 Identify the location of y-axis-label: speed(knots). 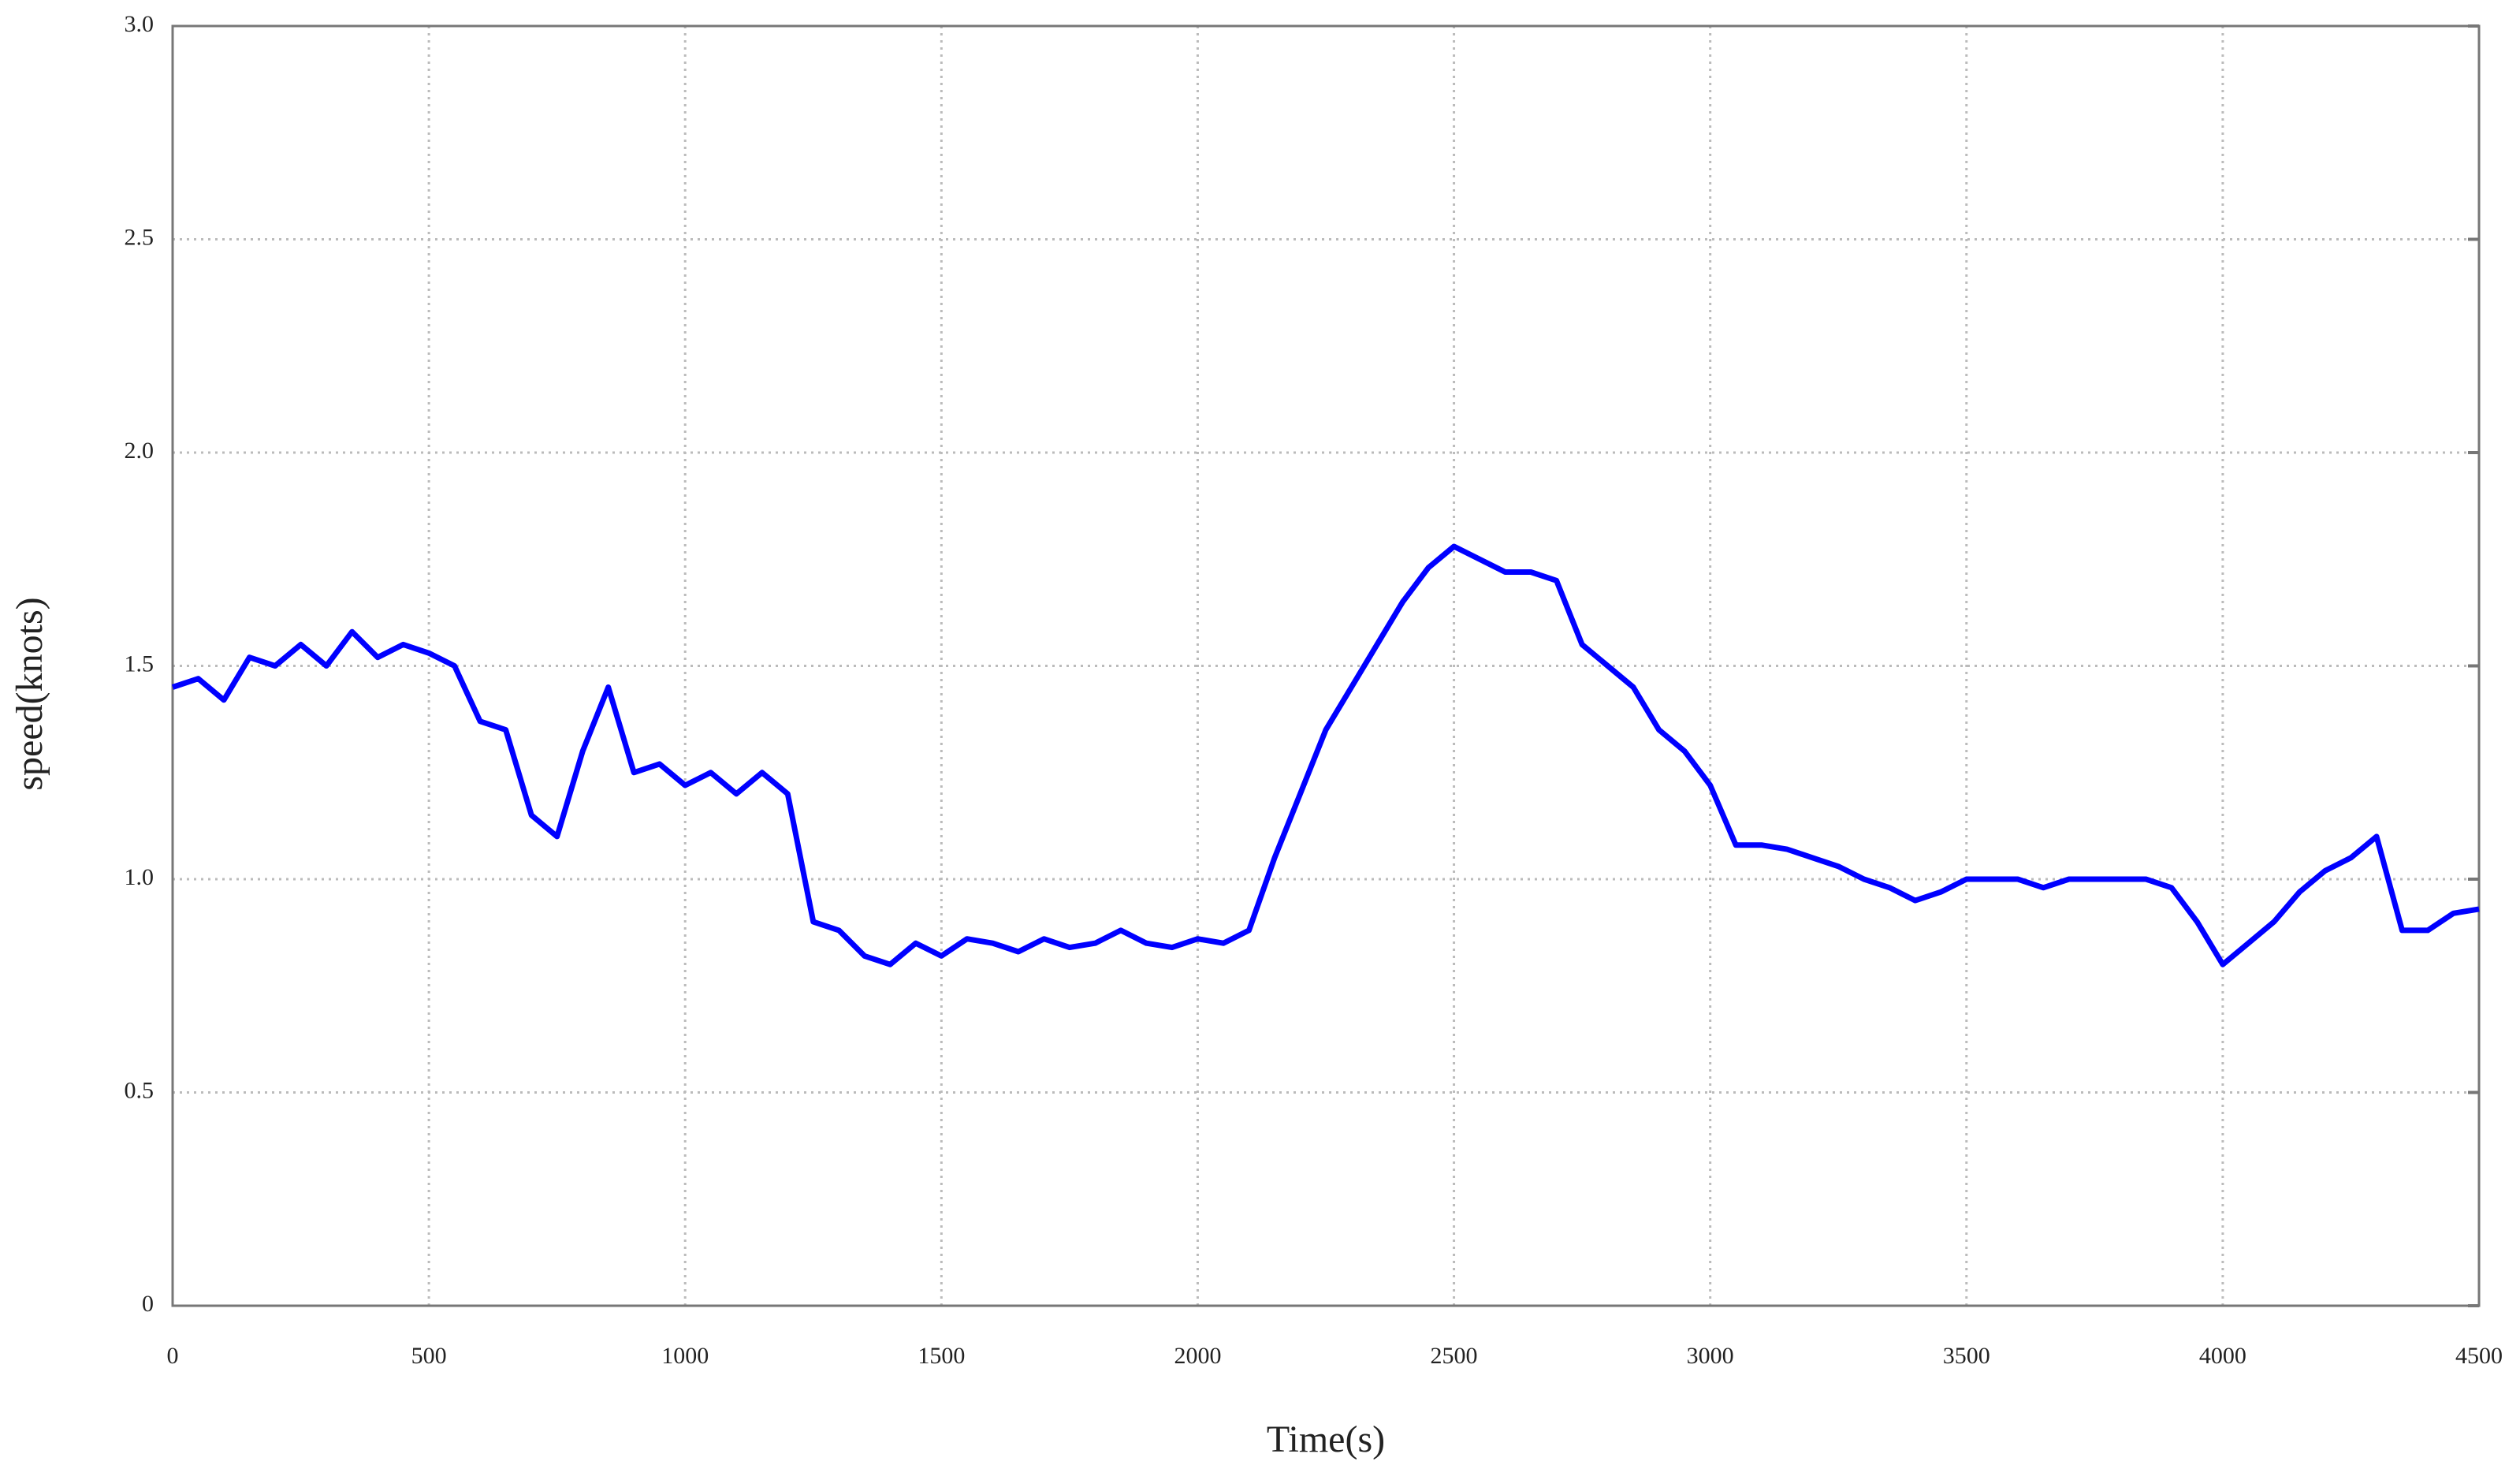
(29, 693).